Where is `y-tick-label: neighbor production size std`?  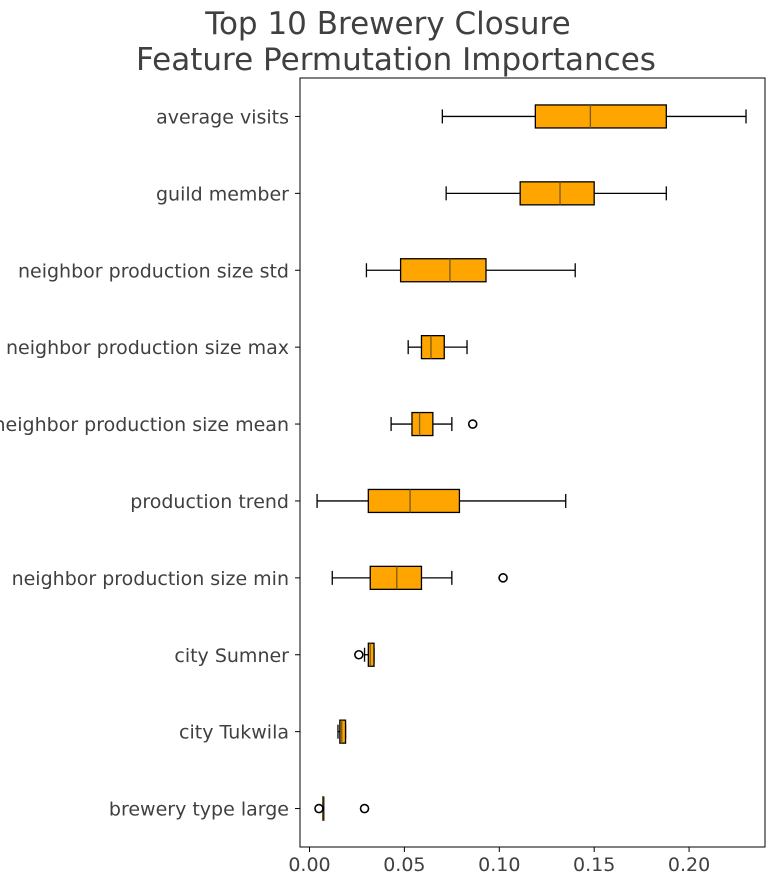
y-tick-label: neighbor production size std is located at coordinates (153, 271).